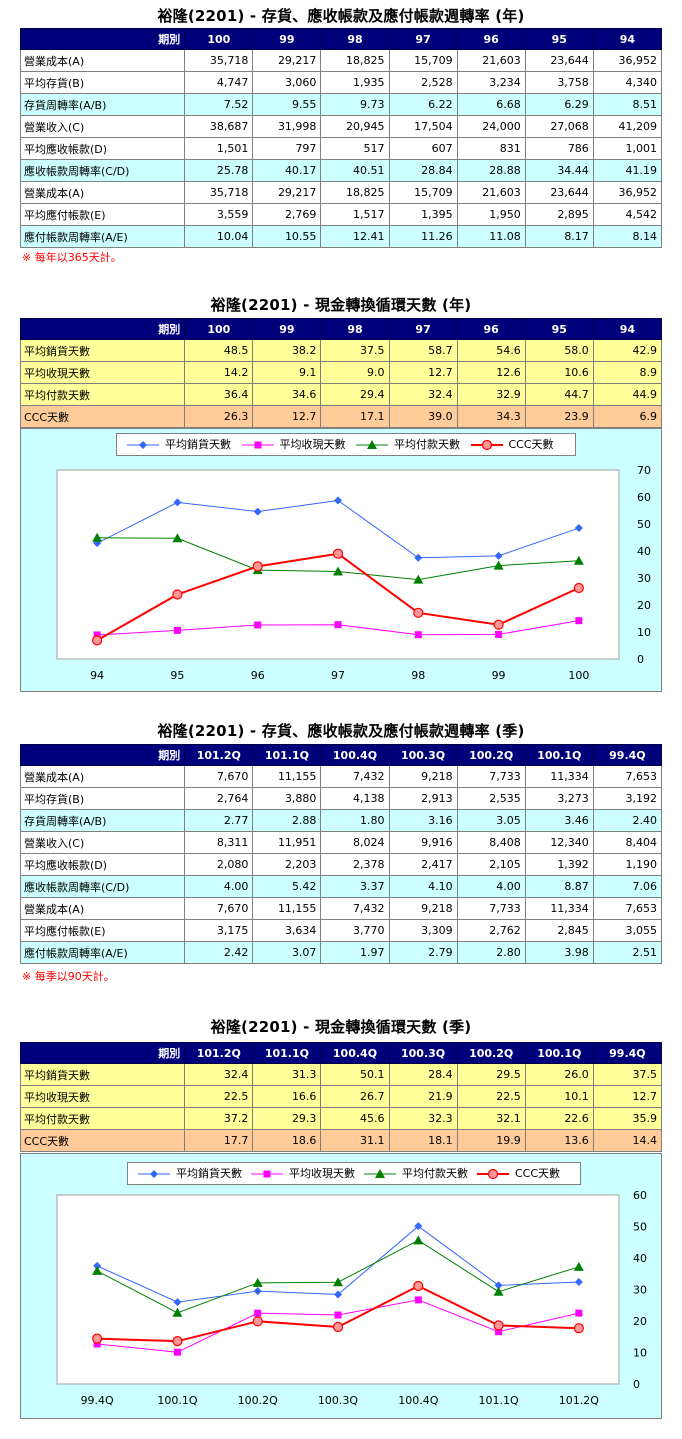 This screenshot has height=1439, width=682. Describe the element at coordinates (491, 952) in the screenshot. I see `table-cell: 2.80` at that location.